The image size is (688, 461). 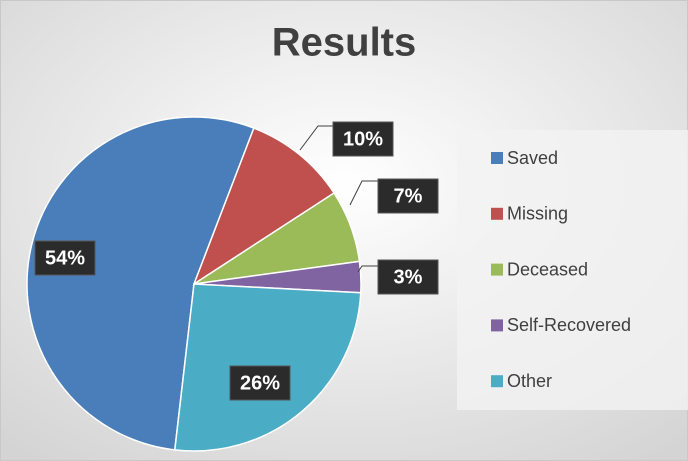 I want to click on data-label: 54%, so click(x=65, y=258).